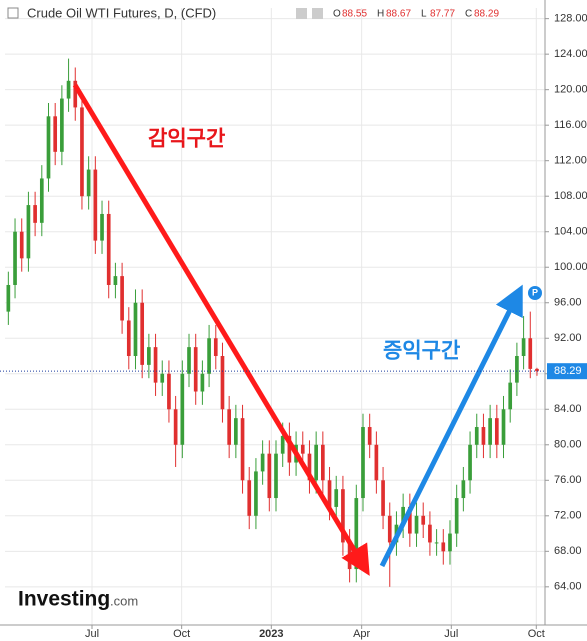 Image resolution: width=587 pixels, height=641 pixels. I want to click on y-tick-label: 80.00, so click(568, 445).